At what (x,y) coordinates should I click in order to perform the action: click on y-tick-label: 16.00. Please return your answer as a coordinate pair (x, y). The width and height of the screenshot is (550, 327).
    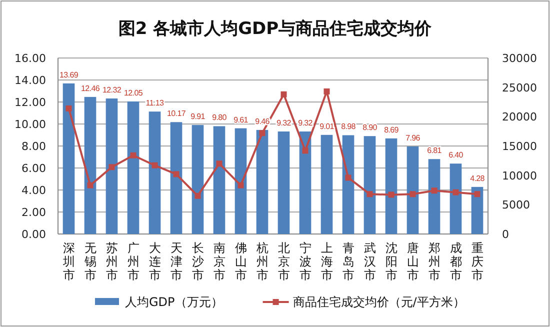
    Looking at the image, I should click on (30, 58).